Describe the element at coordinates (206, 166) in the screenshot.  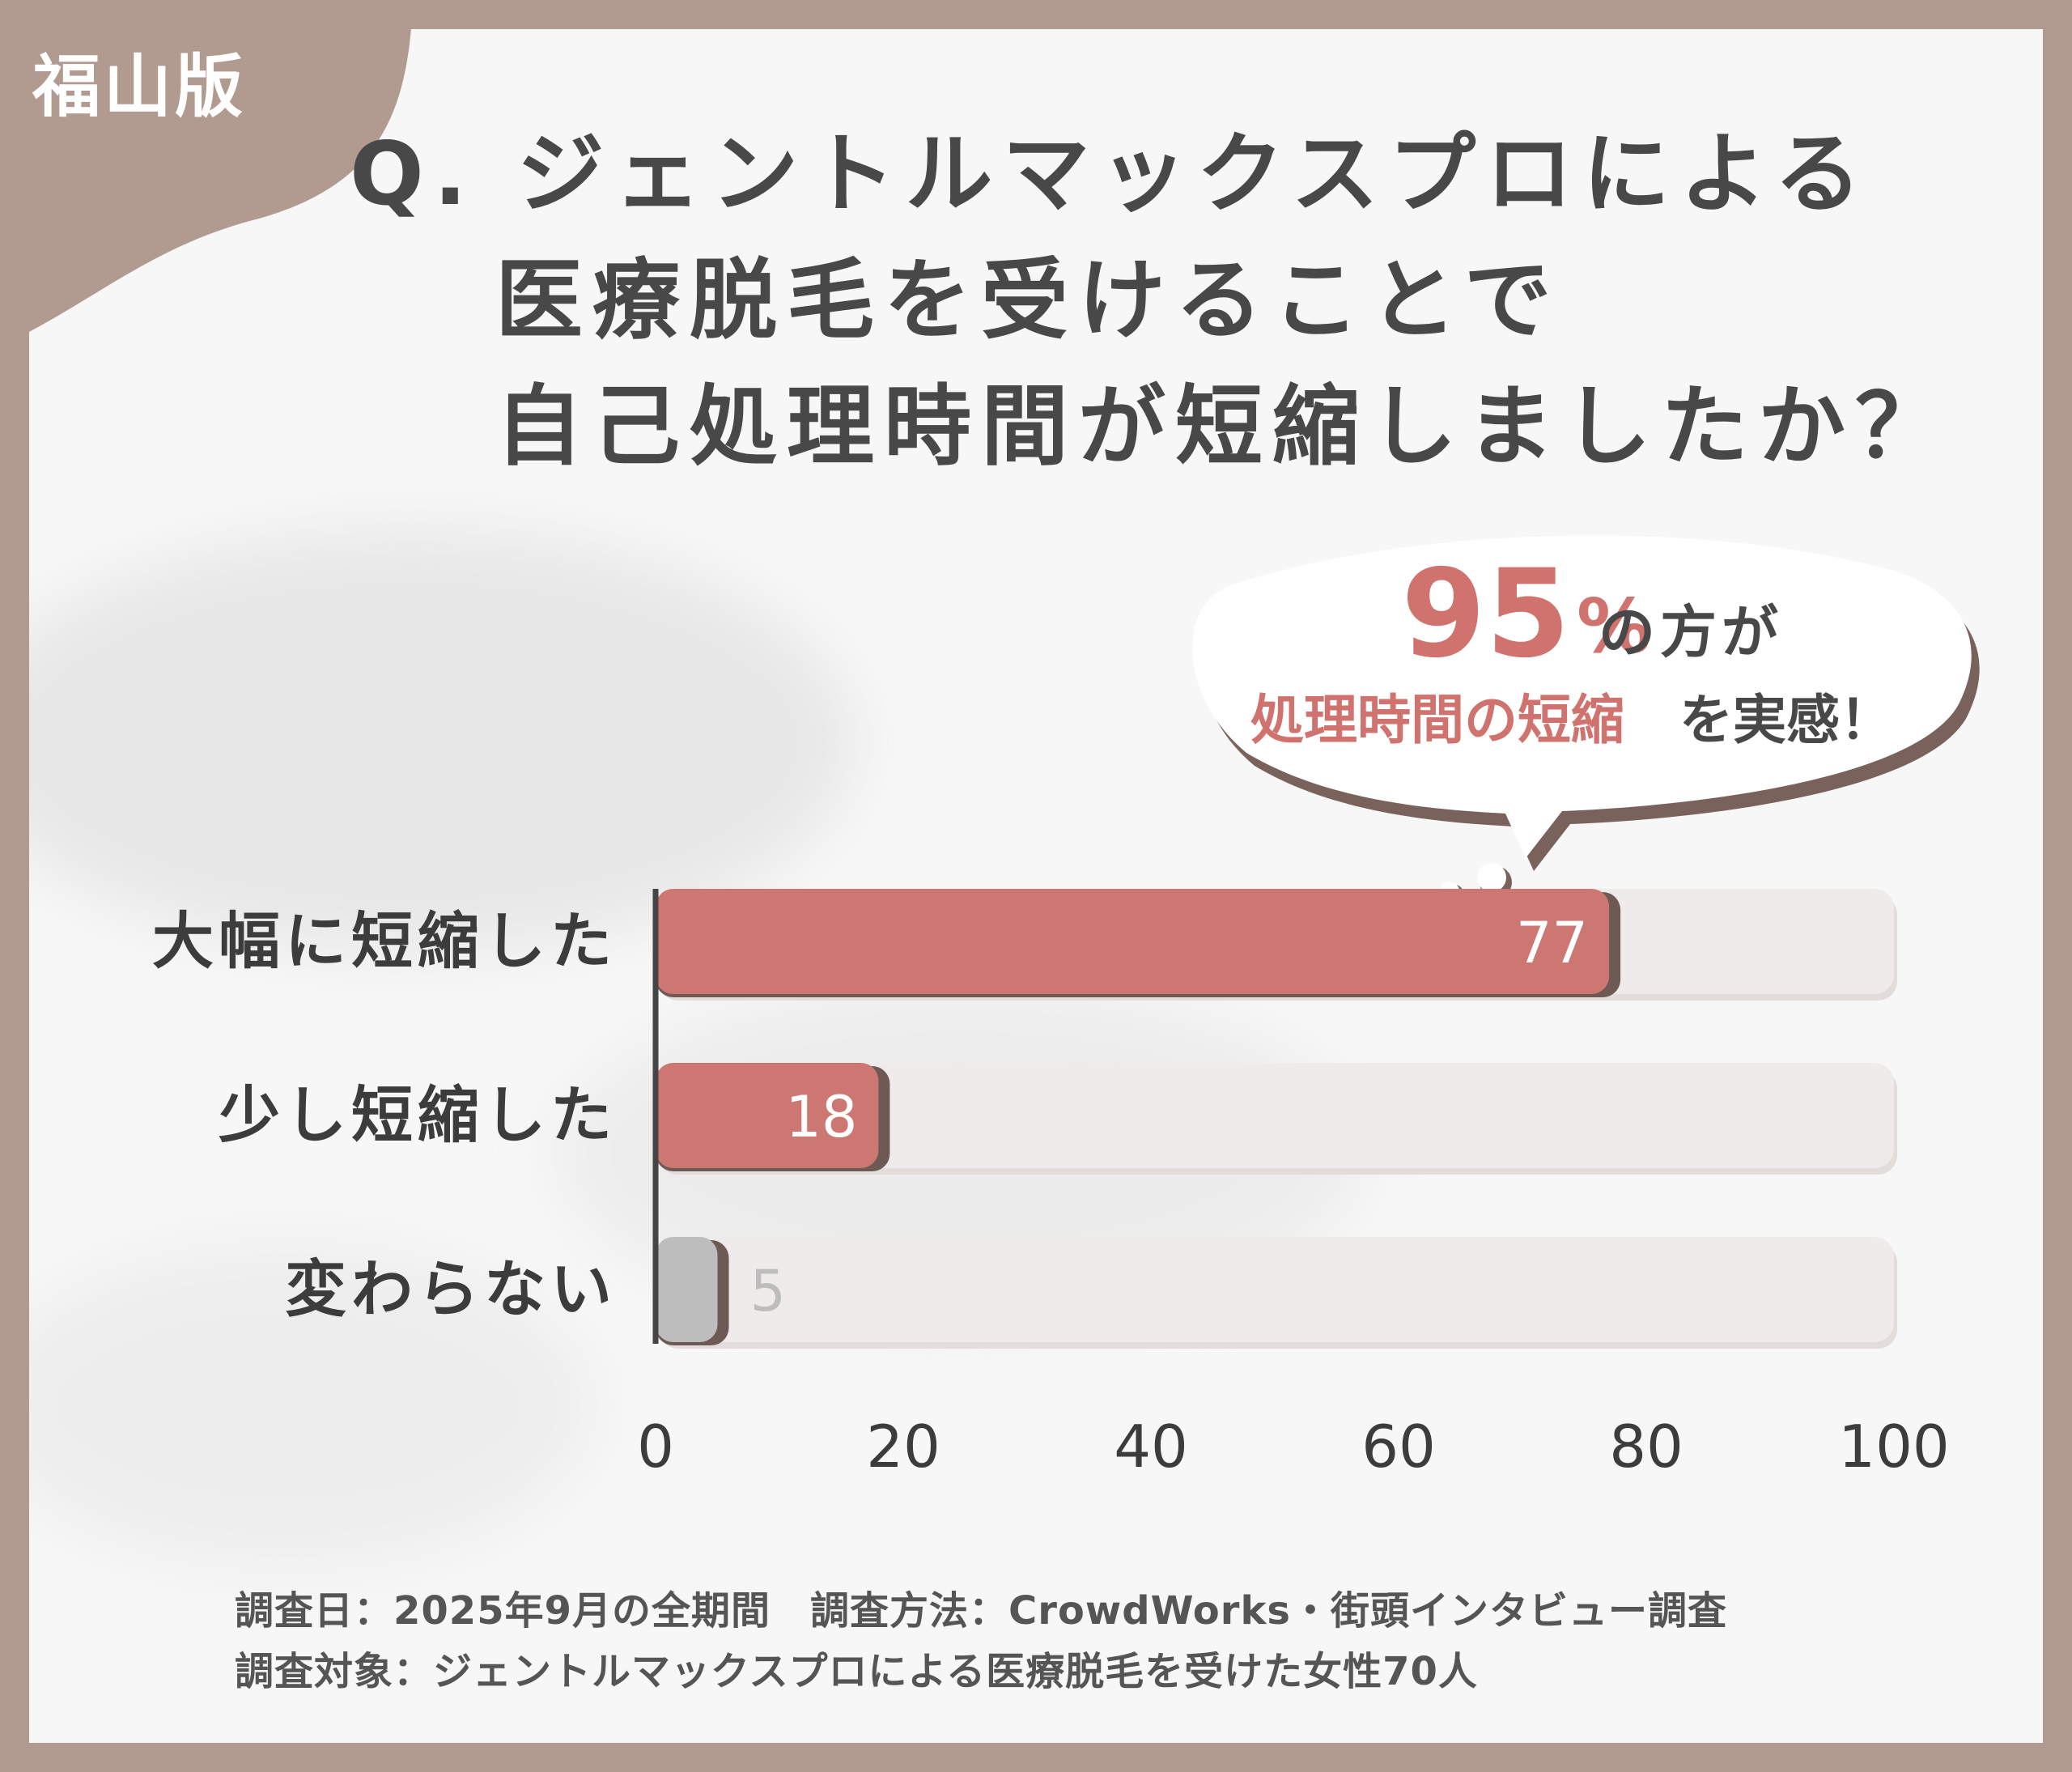
I see `corner-badge-shape` at that location.